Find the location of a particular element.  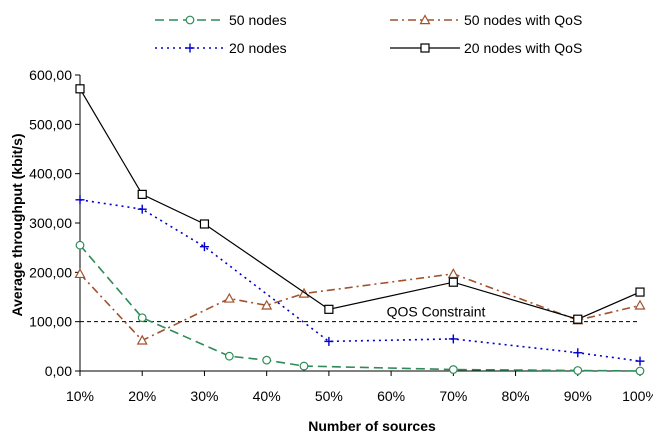

x-tick-label: 30% is located at coordinates (204, 396).